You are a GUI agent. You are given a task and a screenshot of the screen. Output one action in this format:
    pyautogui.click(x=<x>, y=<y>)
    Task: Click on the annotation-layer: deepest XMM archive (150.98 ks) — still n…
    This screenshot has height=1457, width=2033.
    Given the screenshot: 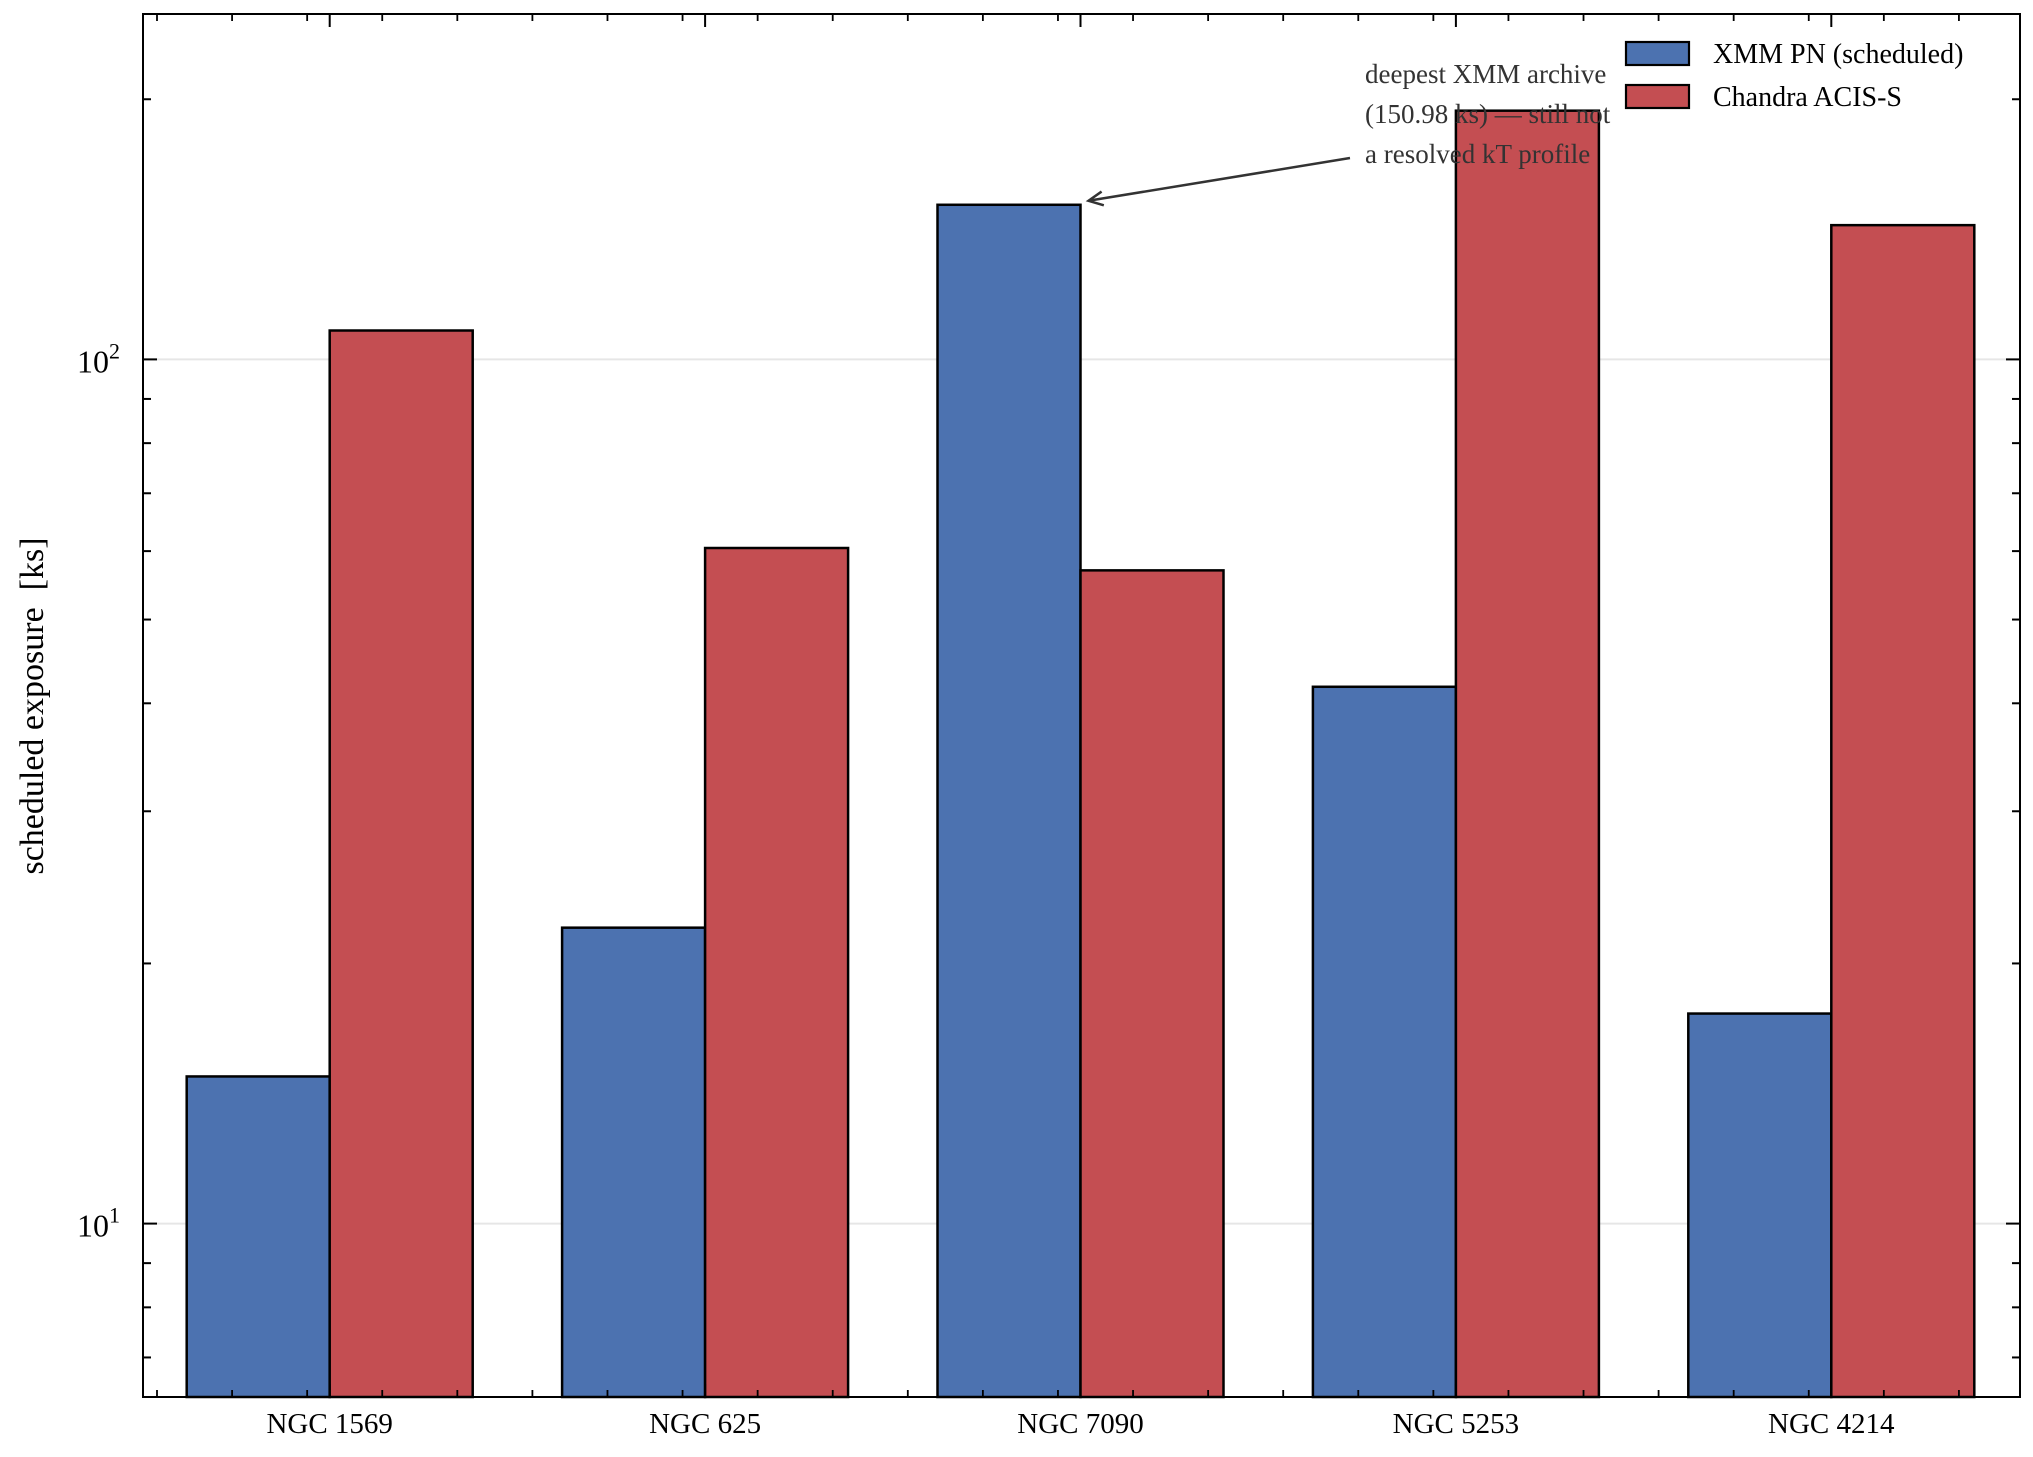 What is the action you would take?
    pyautogui.click(x=1348, y=133)
    